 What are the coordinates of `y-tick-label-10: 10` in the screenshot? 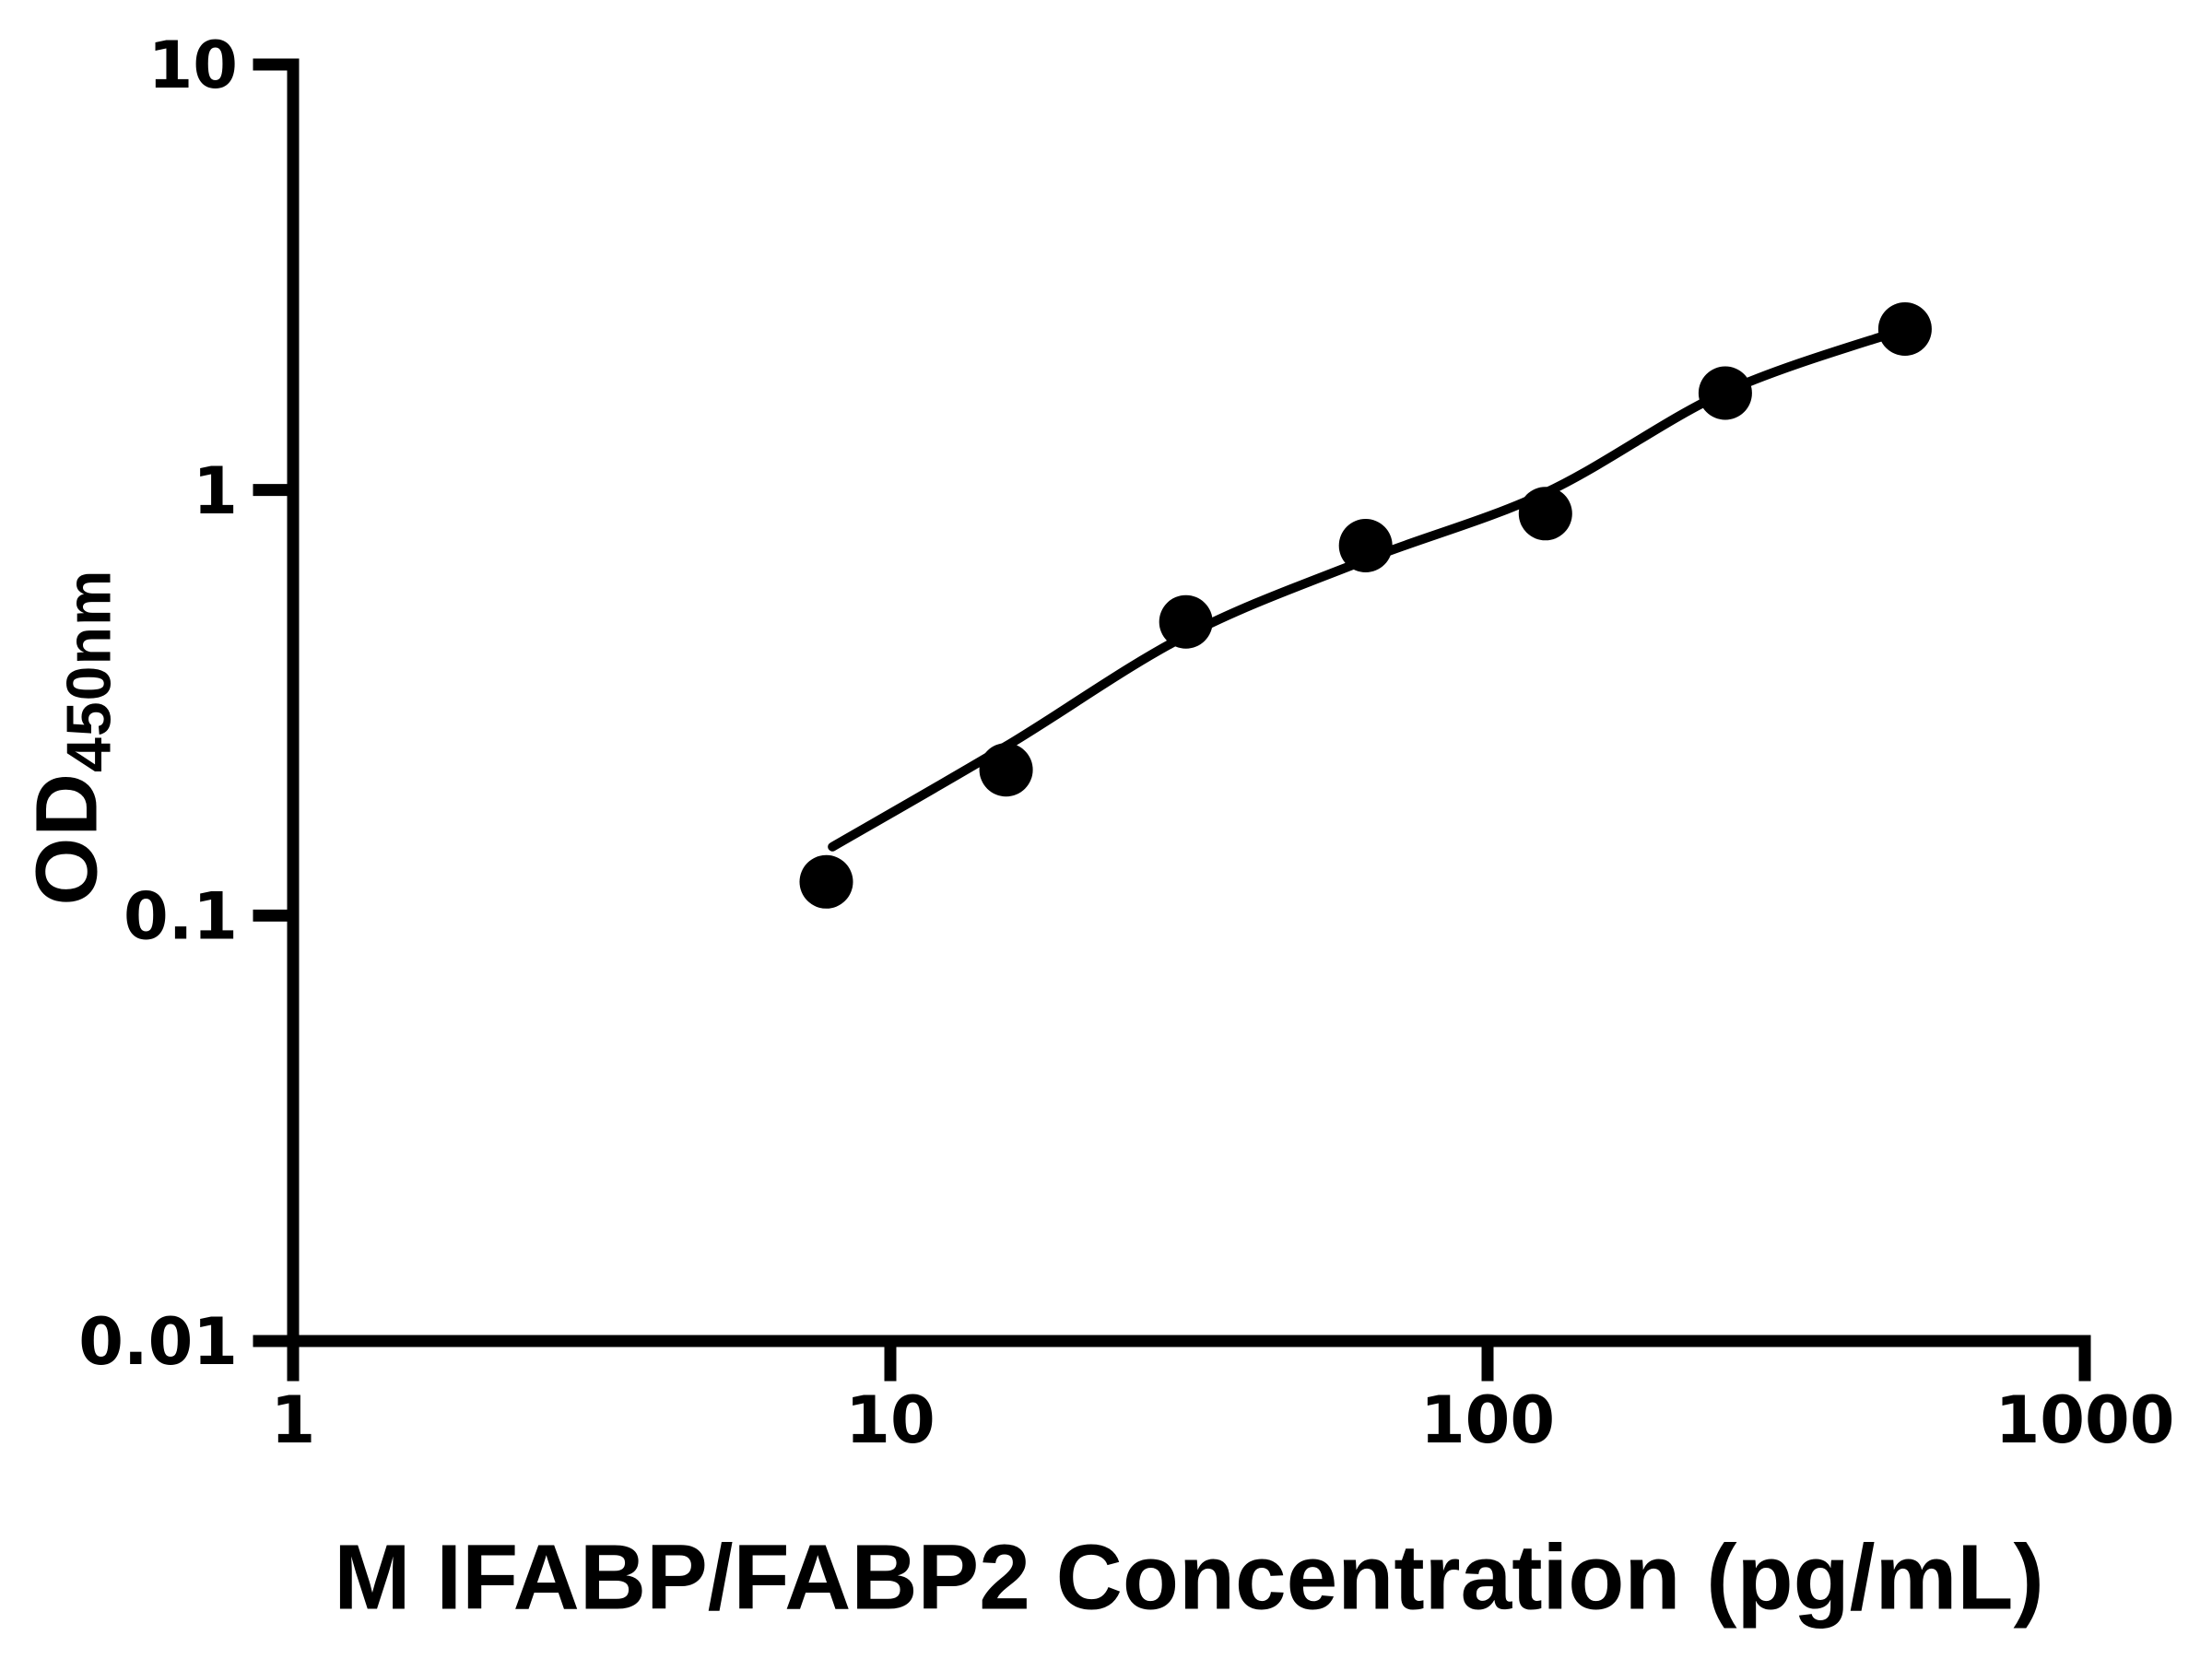 It's located at (193, 65).